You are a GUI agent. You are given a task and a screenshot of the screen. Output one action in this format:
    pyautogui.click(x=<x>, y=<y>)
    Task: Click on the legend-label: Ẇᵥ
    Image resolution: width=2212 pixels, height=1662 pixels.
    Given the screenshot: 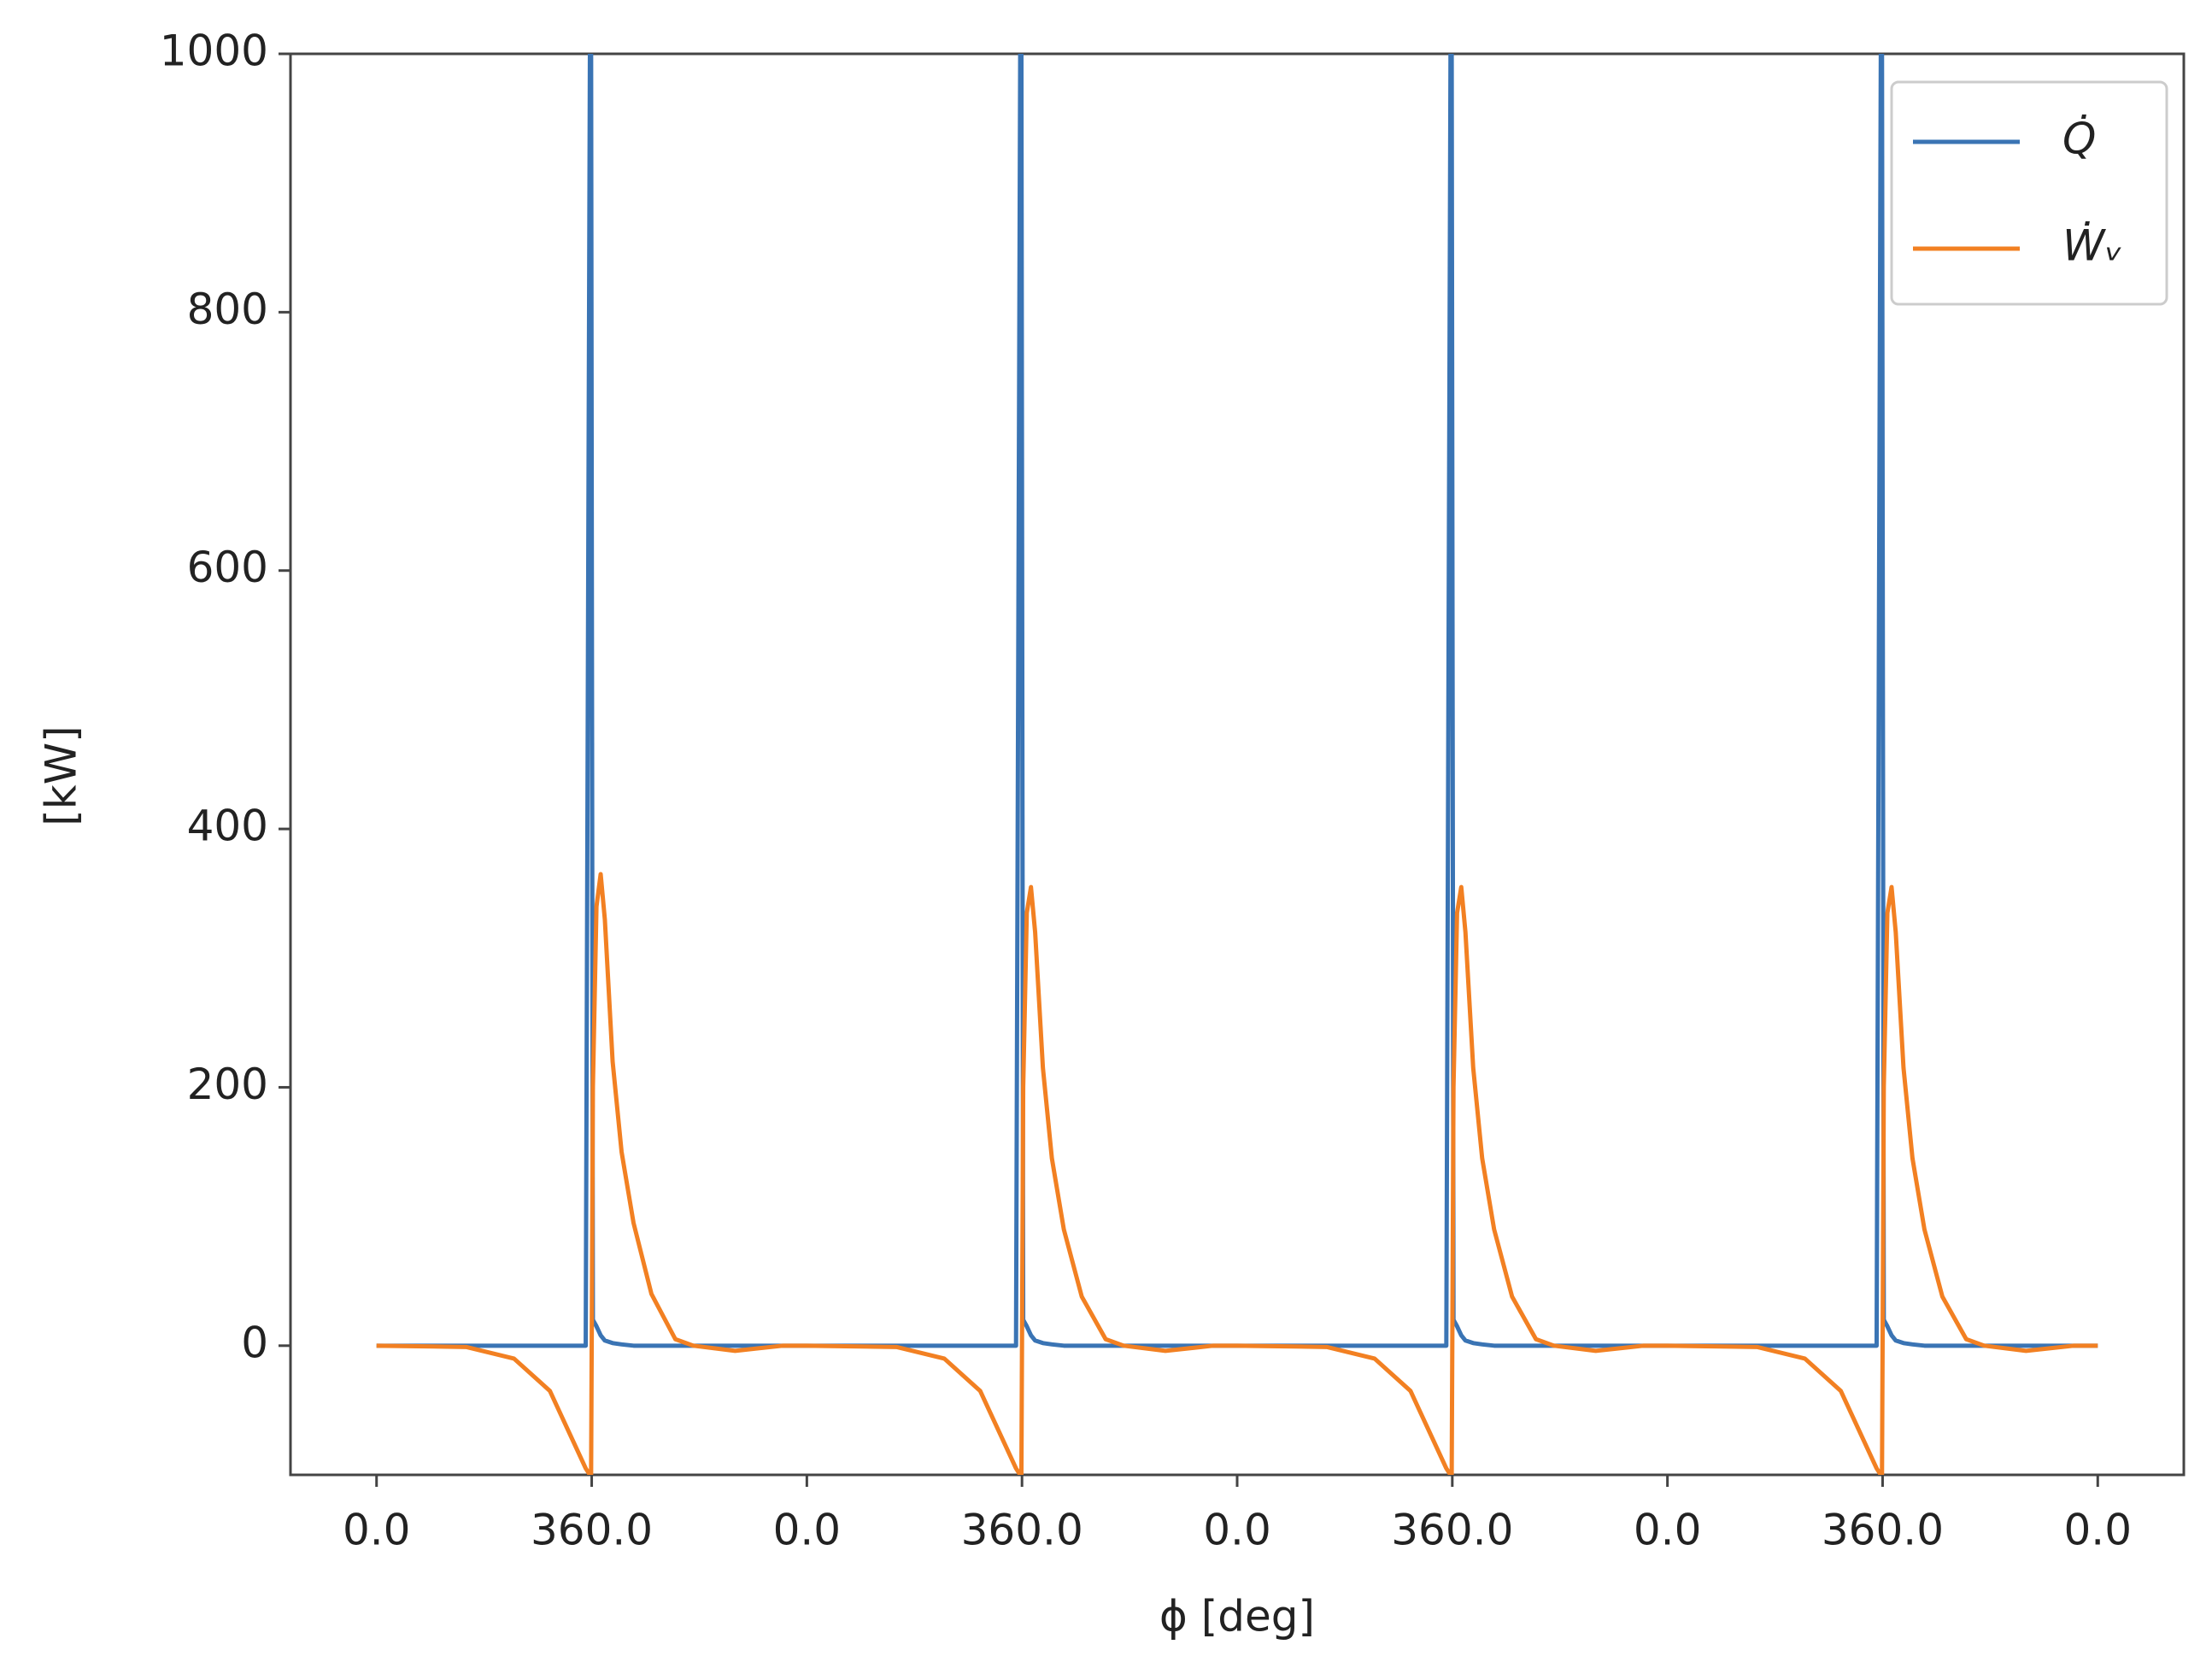 What is the action you would take?
    pyautogui.click(x=2092, y=246)
    